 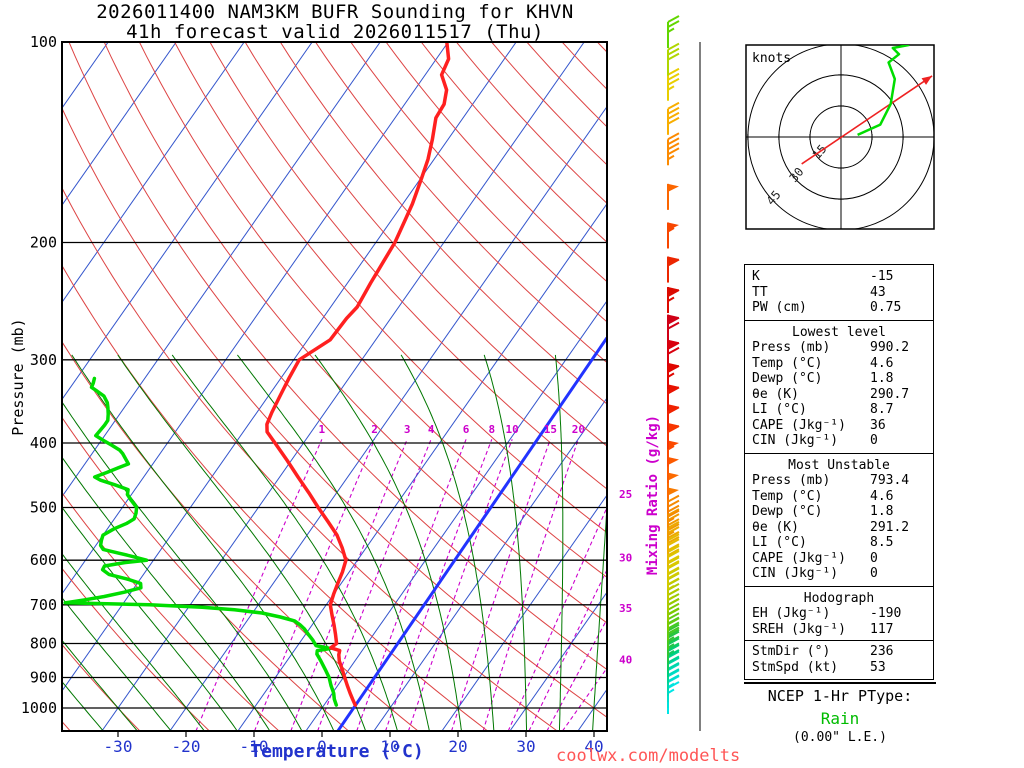 I want to click on mixing-ratio-labels: 1 2 3 4 6 8 10 15 20 25 30 35 40, so click(x=476, y=545).